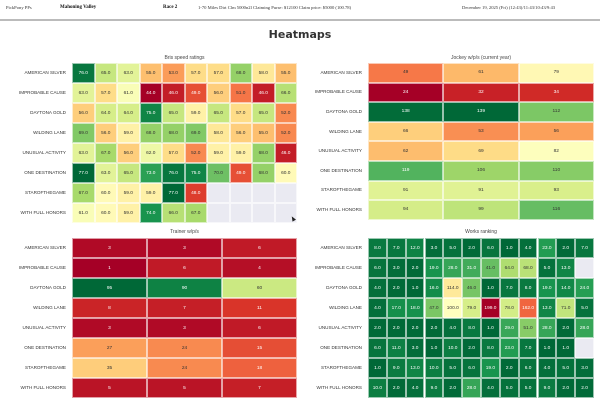  What do you see at coordinates (406, 210) in the screenshot?
I see `heatmap-cell: 94` at bounding box center [406, 210].